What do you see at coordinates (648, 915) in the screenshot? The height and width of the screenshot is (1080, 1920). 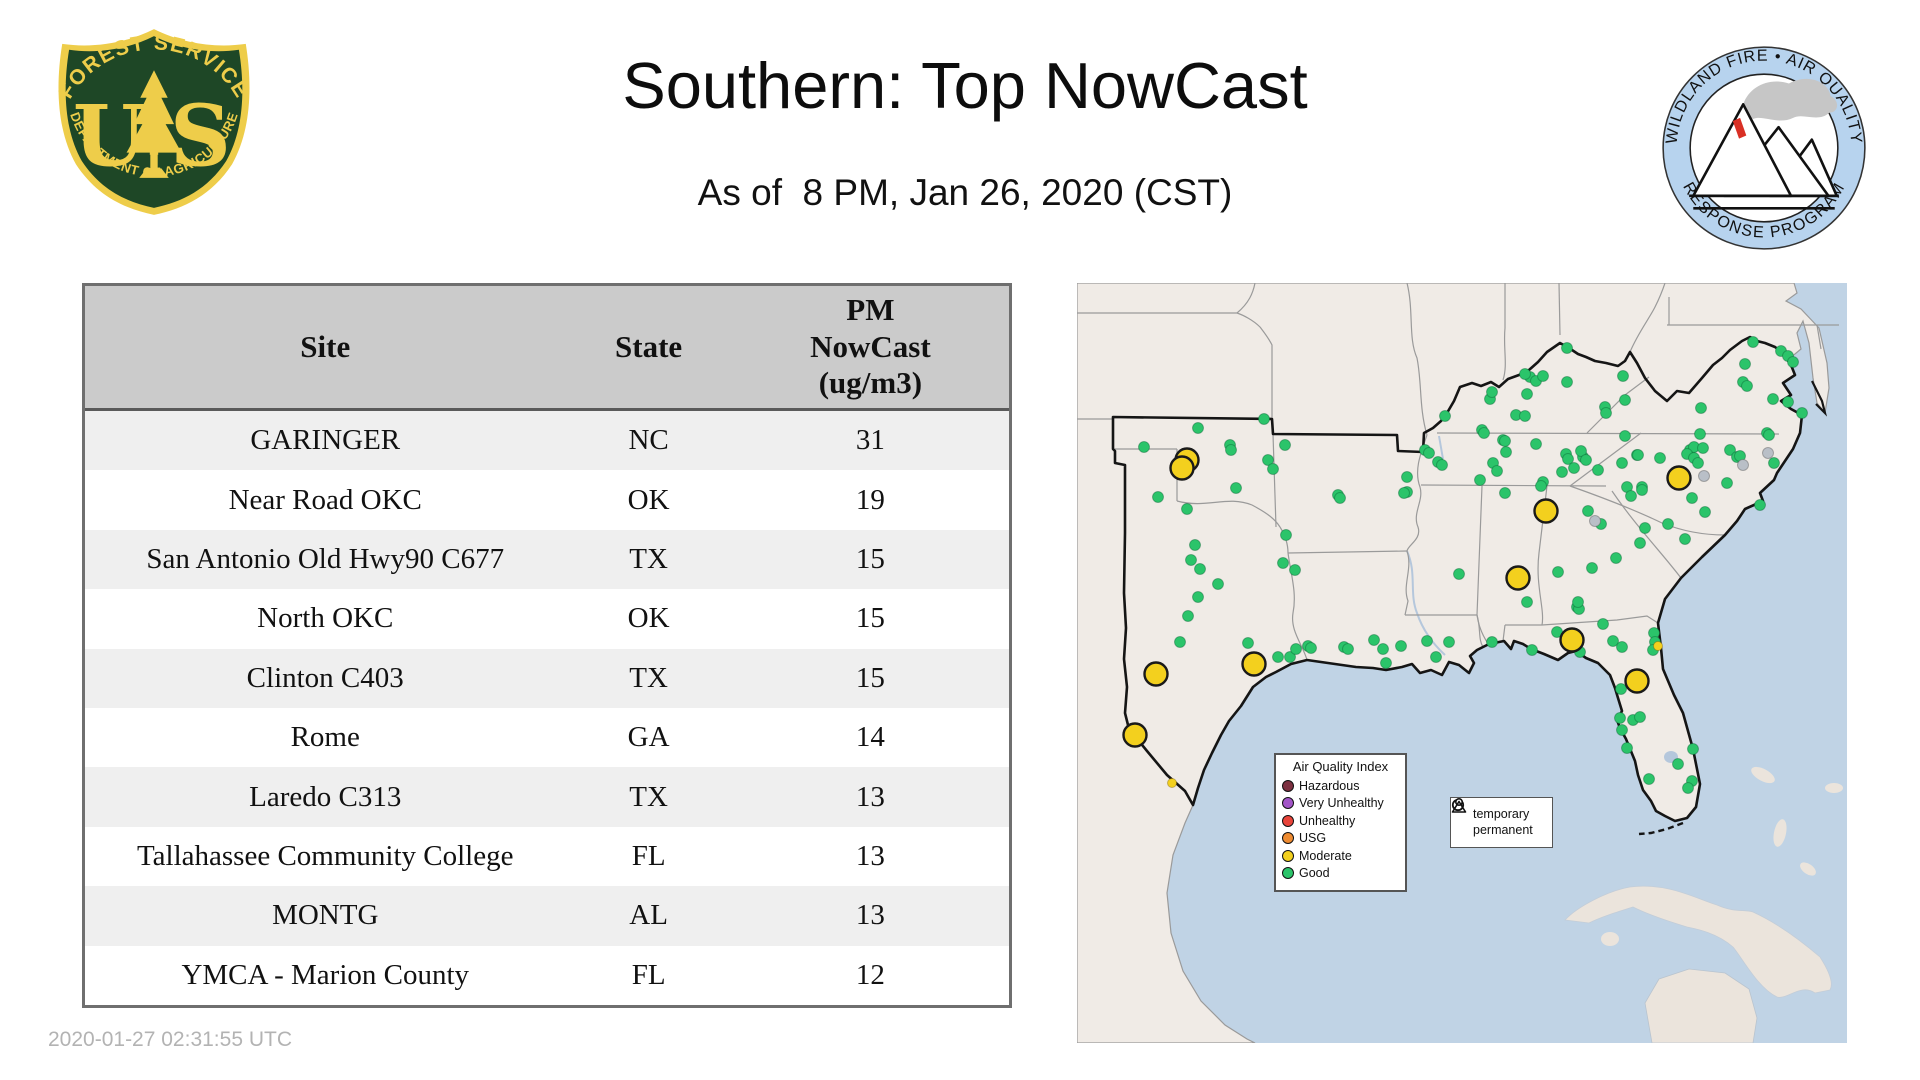 I see `cell-state: AL` at bounding box center [648, 915].